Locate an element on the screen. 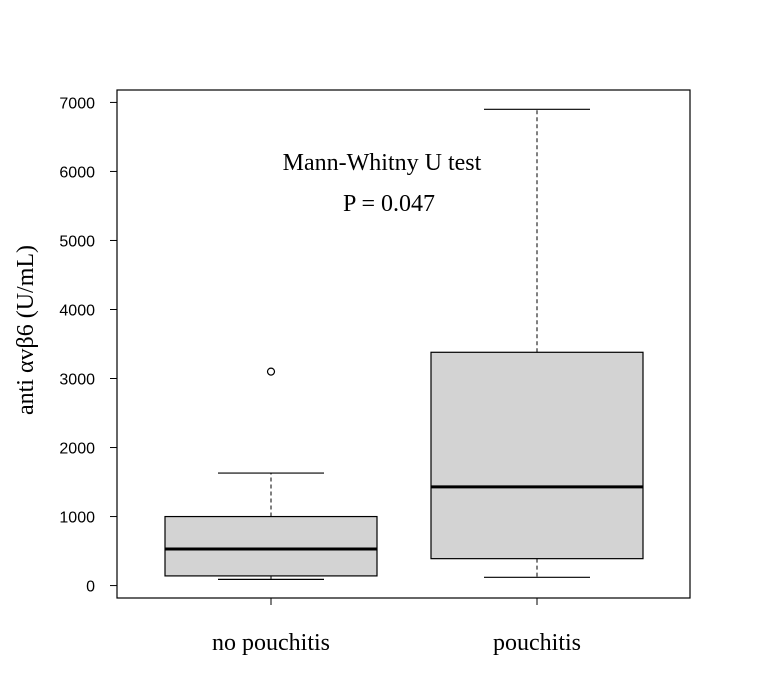  y-axis: 0 1000 2000 3000 4000 5000 6000 7000 is located at coordinates (88, 345).